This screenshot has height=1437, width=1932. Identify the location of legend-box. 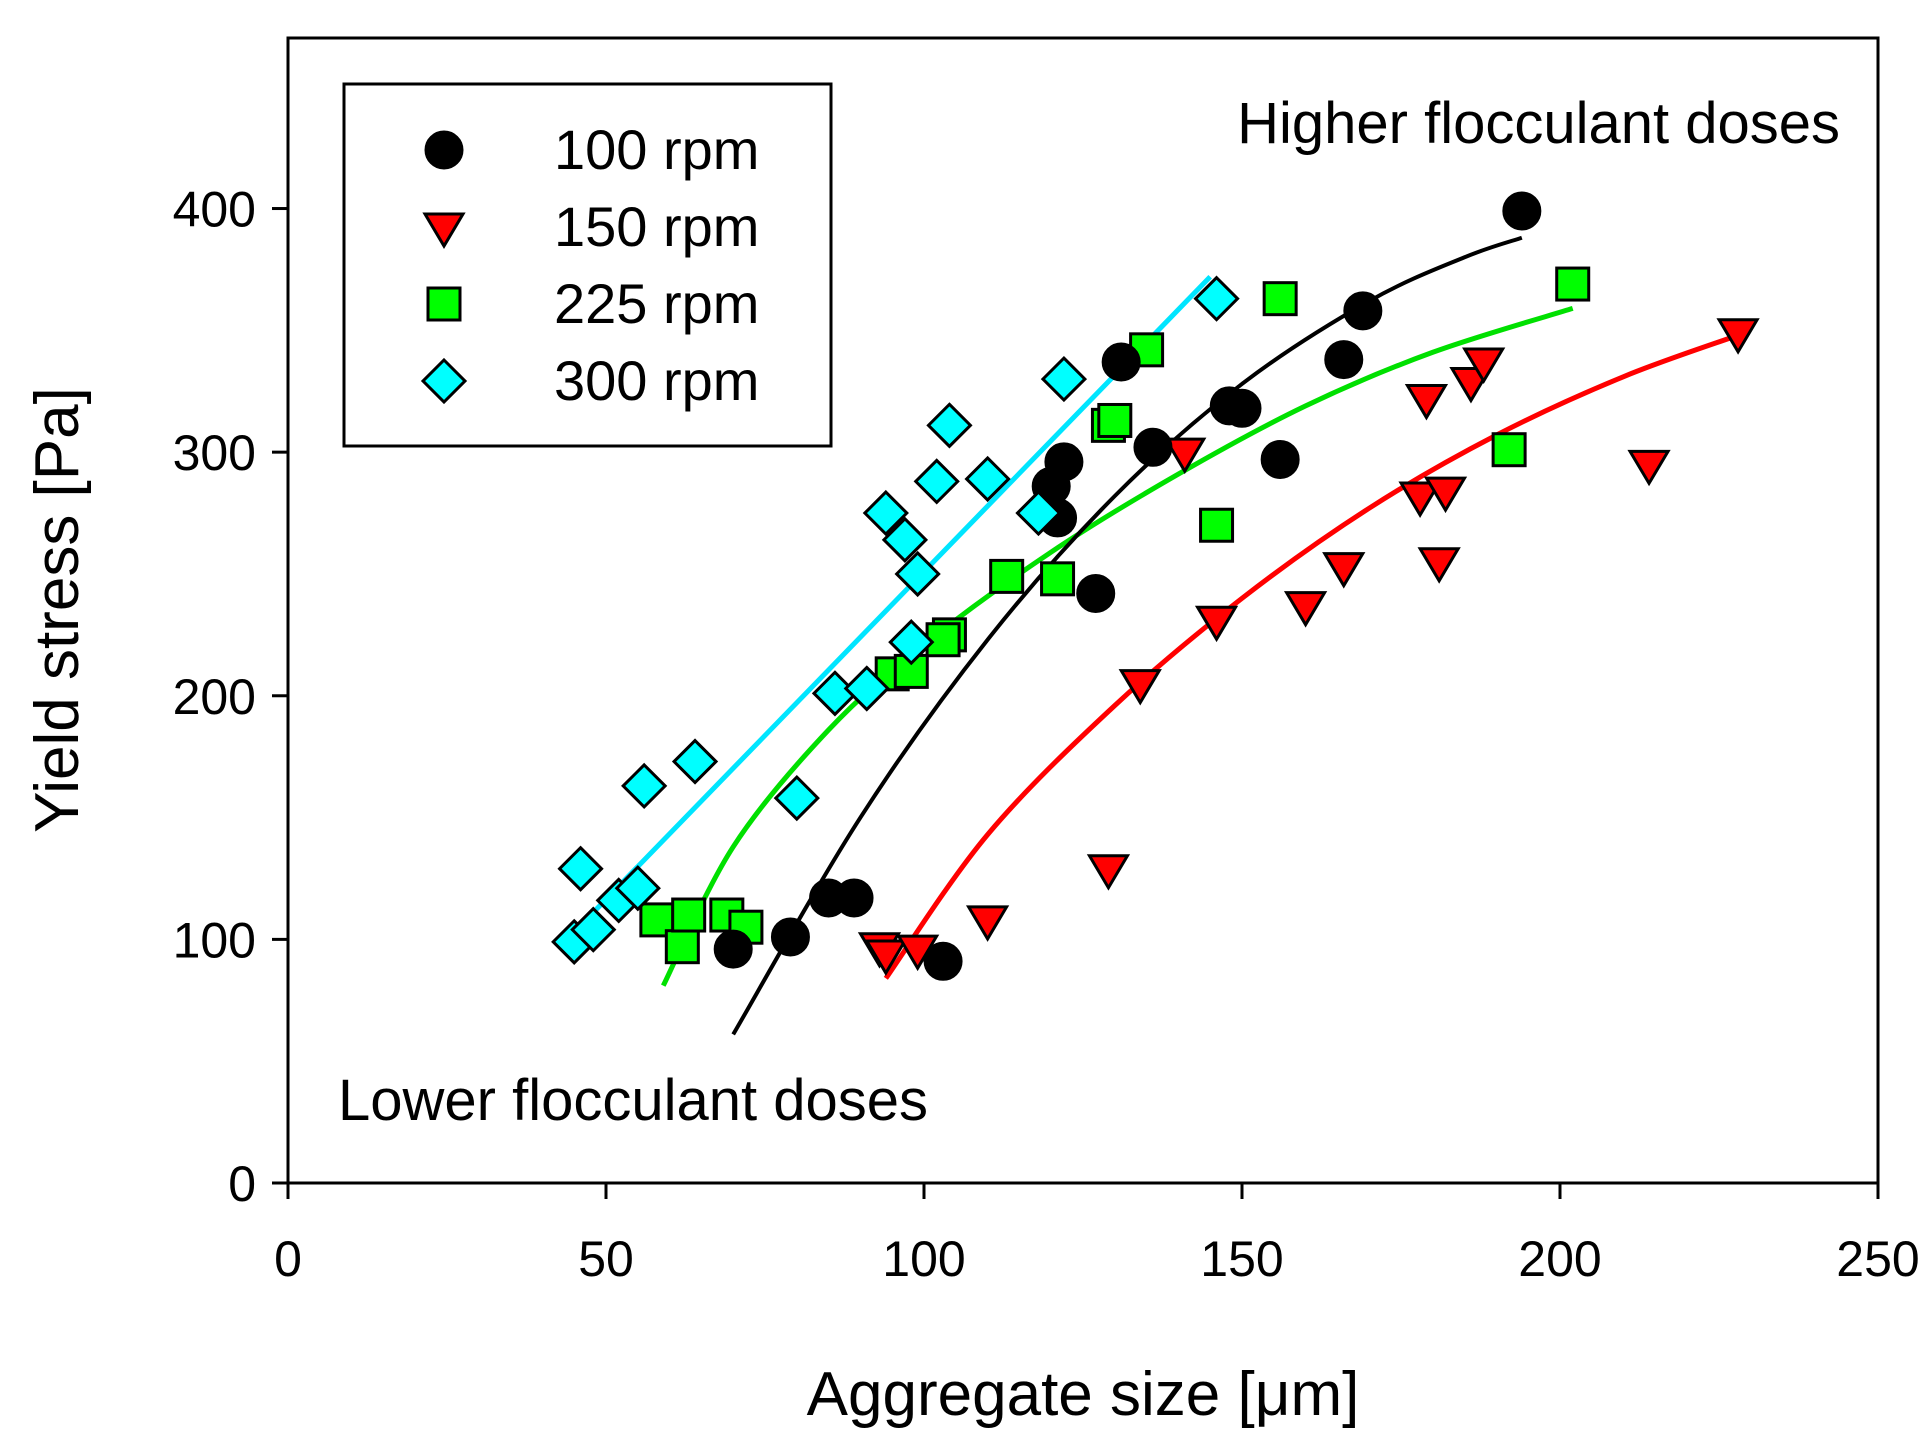
(587, 265).